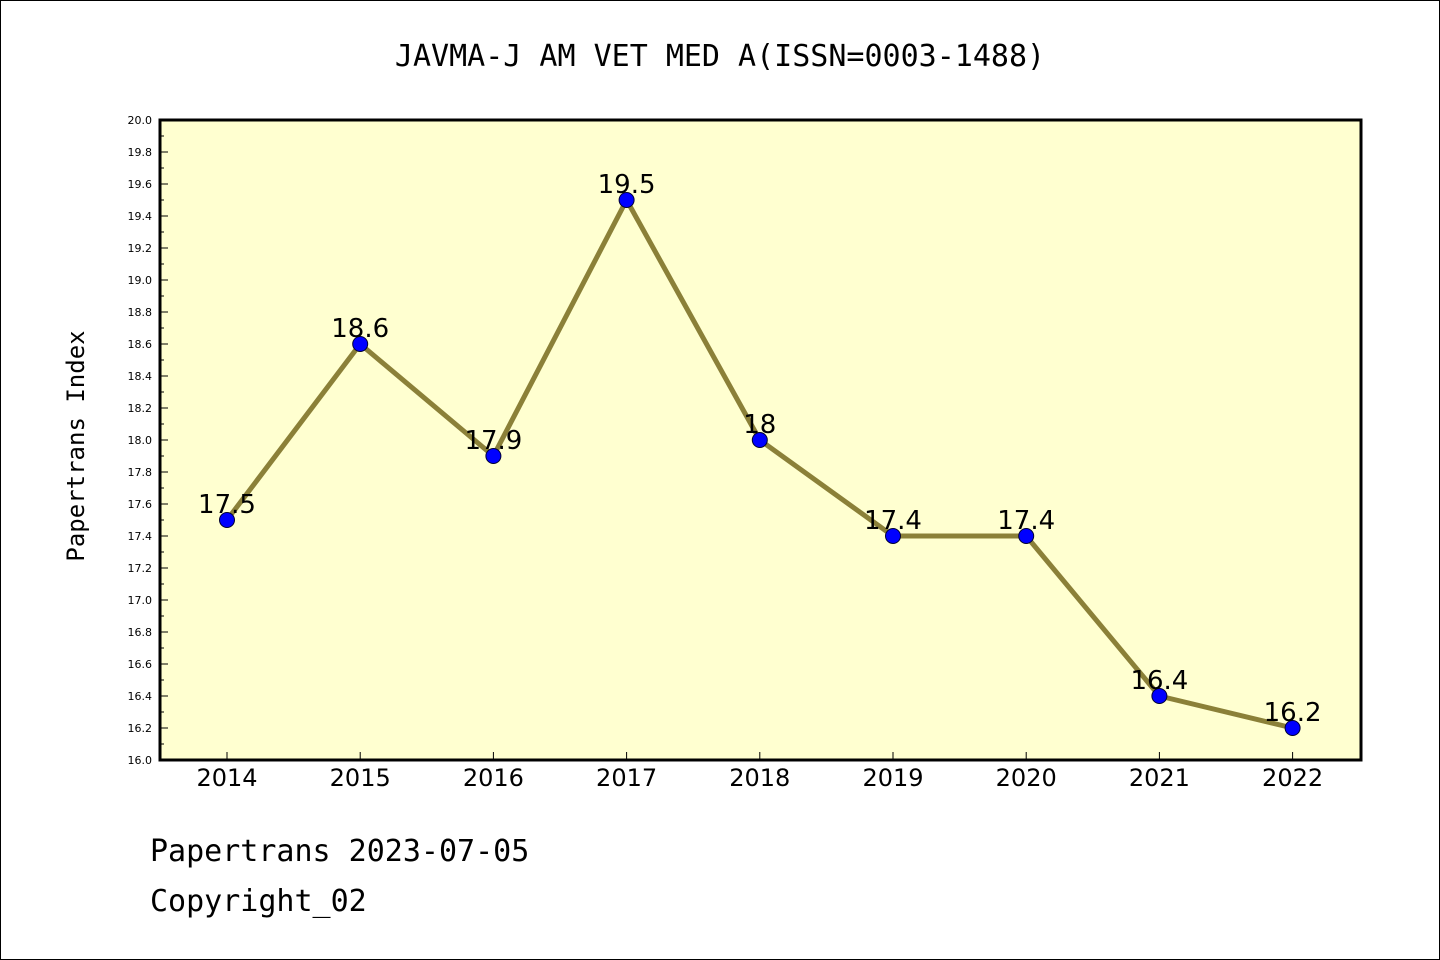 The image size is (1440, 960). I want to click on footer-copyright: Copyright_02, so click(258, 901).